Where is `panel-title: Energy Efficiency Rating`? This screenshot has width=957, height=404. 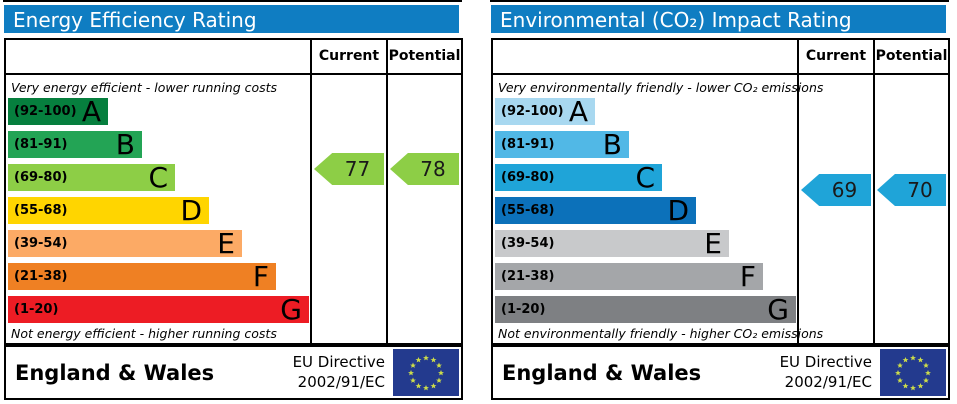
panel-title: Energy Efficiency Rating is located at coordinates (231, 19).